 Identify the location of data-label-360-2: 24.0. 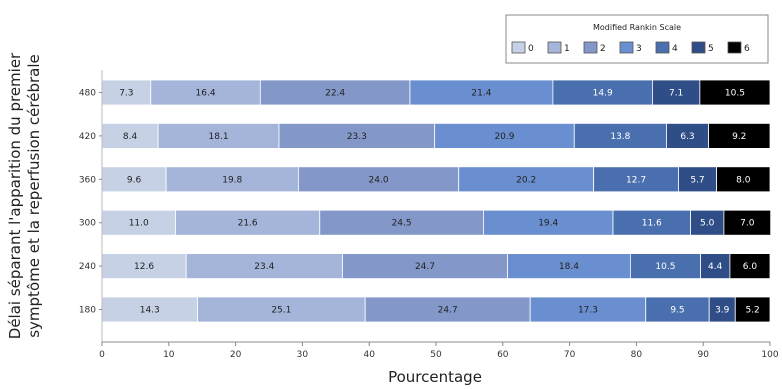
(379, 180).